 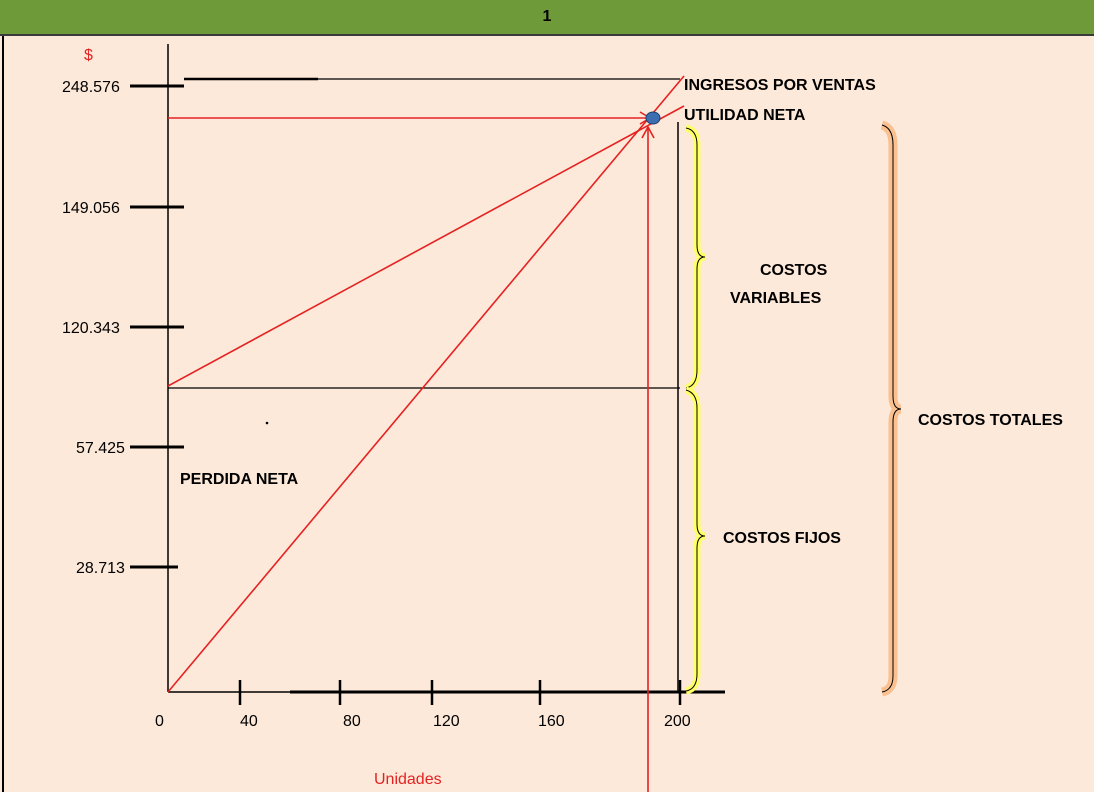 I want to click on brace-fijos, so click(x=695, y=540).